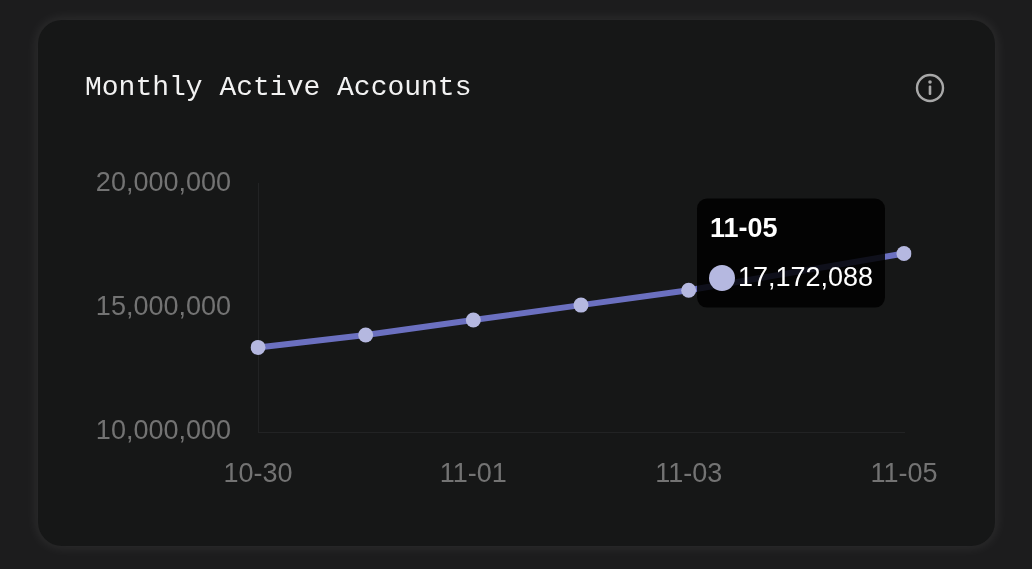 The width and height of the screenshot is (1032, 569). What do you see at coordinates (278, 88) in the screenshot?
I see `chart-title: Monthly Active Accounts` at bounding box center [278, 88].